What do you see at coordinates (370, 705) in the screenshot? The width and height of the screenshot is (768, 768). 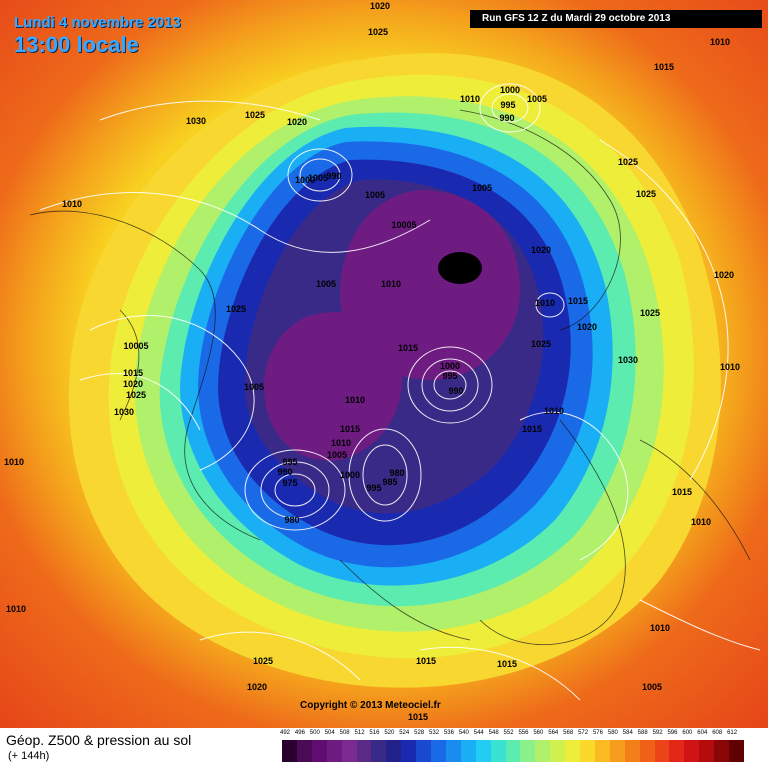 I see `copyright: Copyright © 2013 Meteociel.fr` at bounding box center [370, 705].